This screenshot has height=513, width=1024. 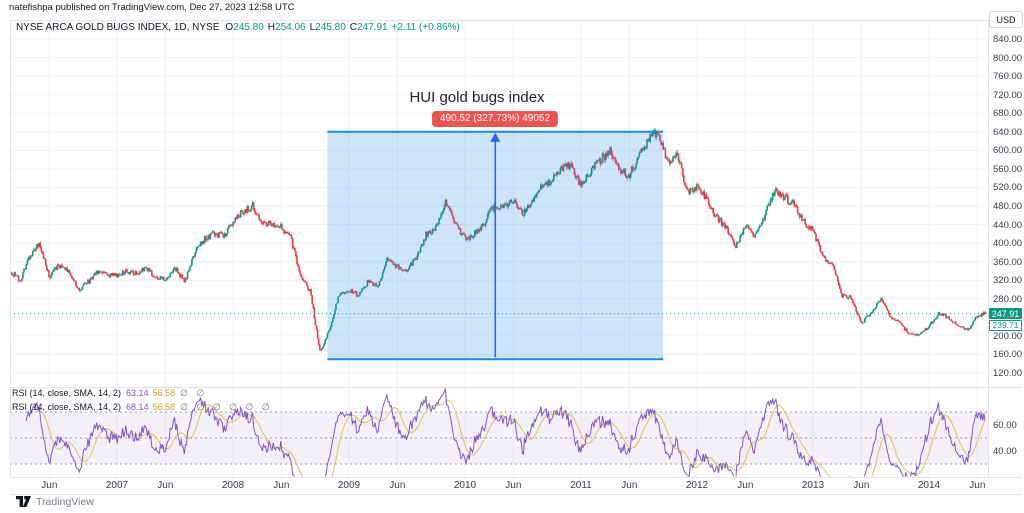 I want to click on price-scale-tick: 320.00, so click(x=1008, y=281).